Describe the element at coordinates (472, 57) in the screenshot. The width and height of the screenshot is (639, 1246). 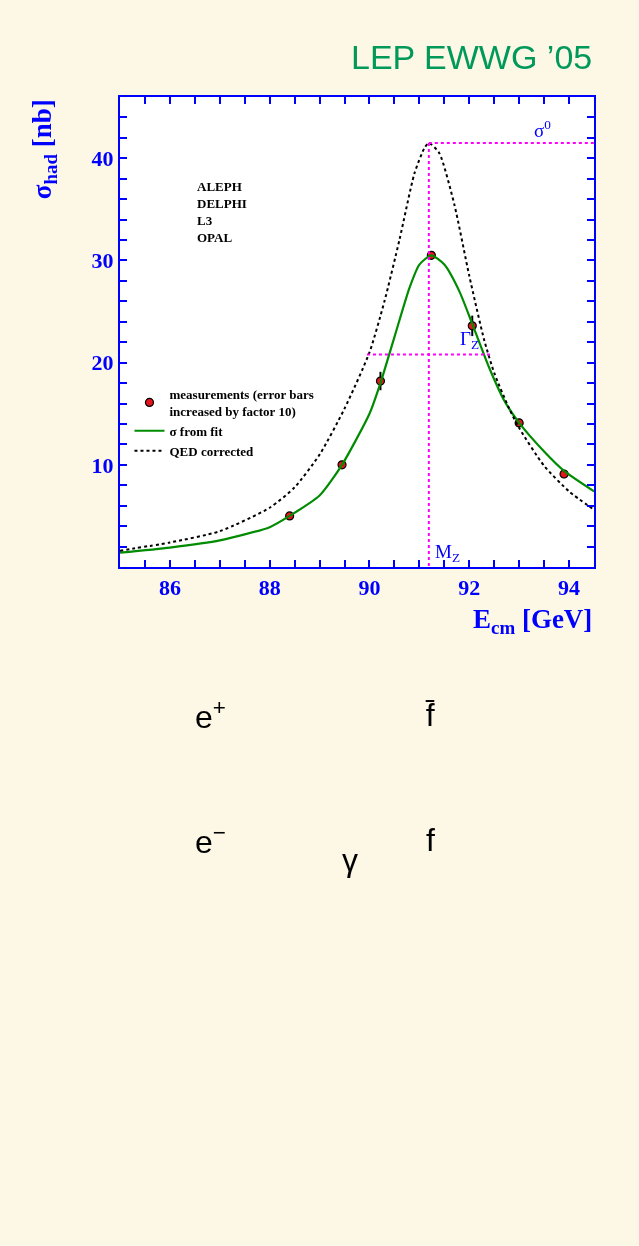
I see `chart-title: LEP EWWG ’05` at that location.